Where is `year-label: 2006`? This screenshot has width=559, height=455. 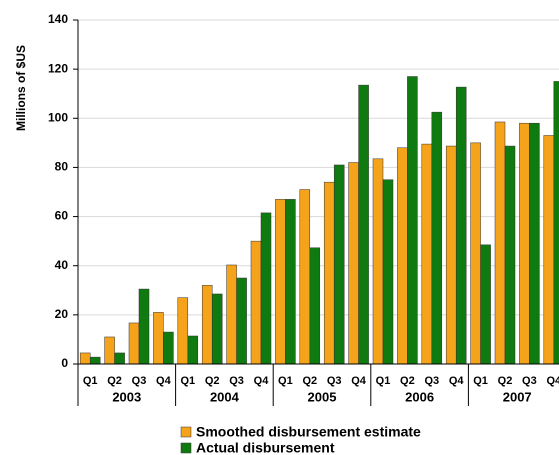 year-label: 2006 is located at coordinates (419, 396).